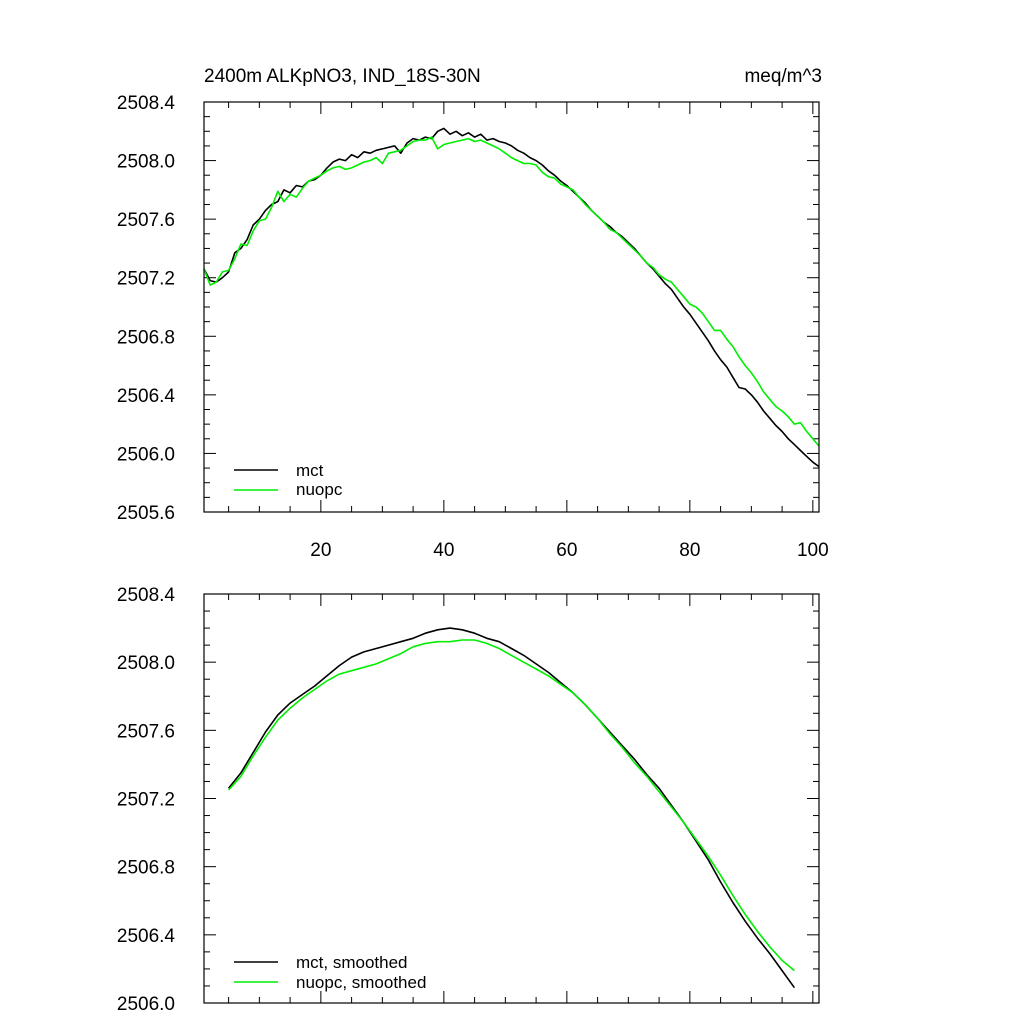 Image resolution: width=1024 pixels, height=1024 pixels. I want to click on bottom-panel-legend: mct, smoothed nuopc, smoothed, so click(330, 972).